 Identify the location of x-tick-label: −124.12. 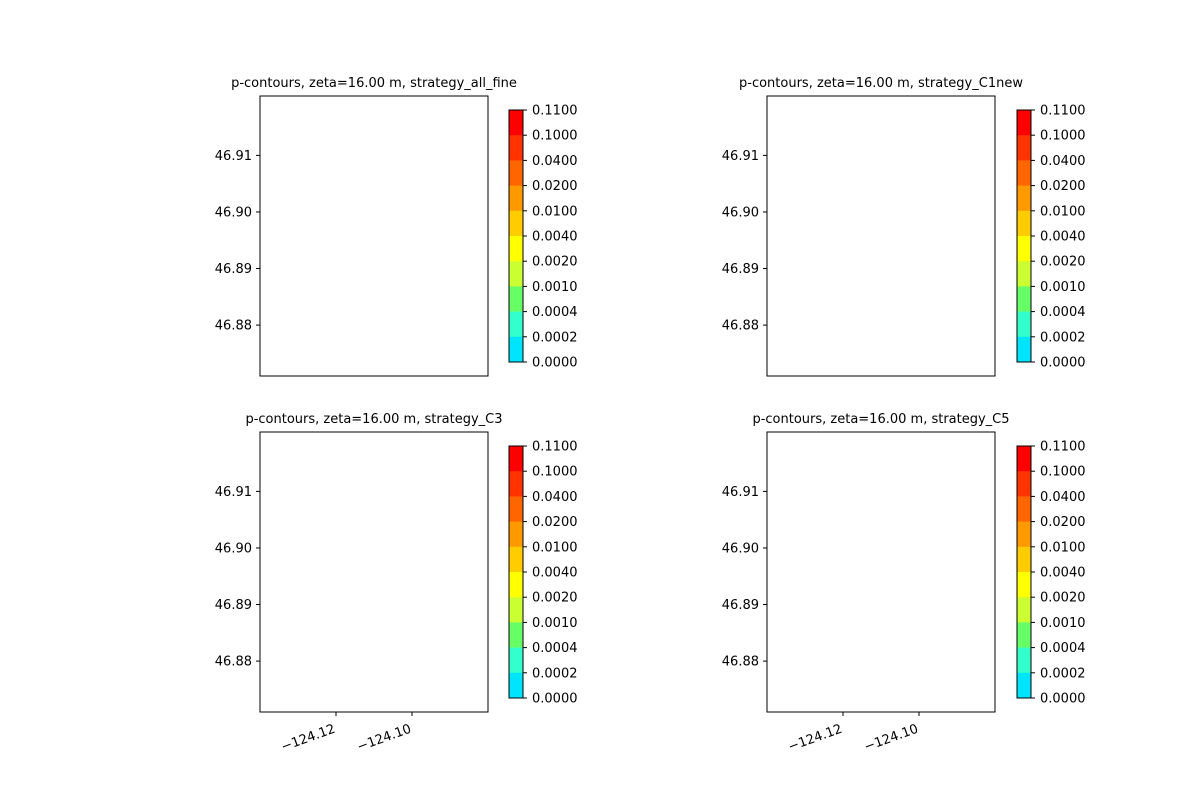
(308, 738).